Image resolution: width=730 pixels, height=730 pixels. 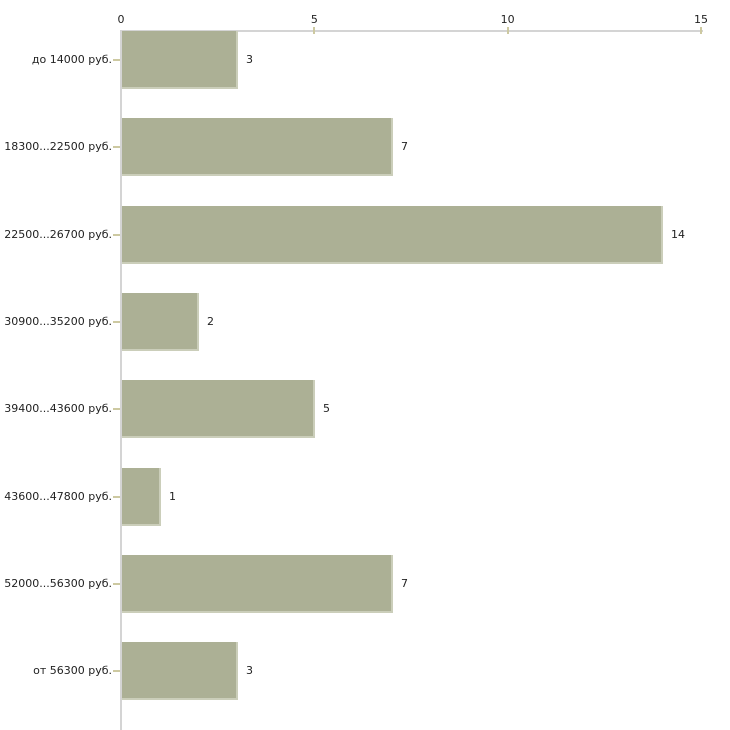 I want to click on category-label: 52000...56300 руб., so click(x=58, y=583).